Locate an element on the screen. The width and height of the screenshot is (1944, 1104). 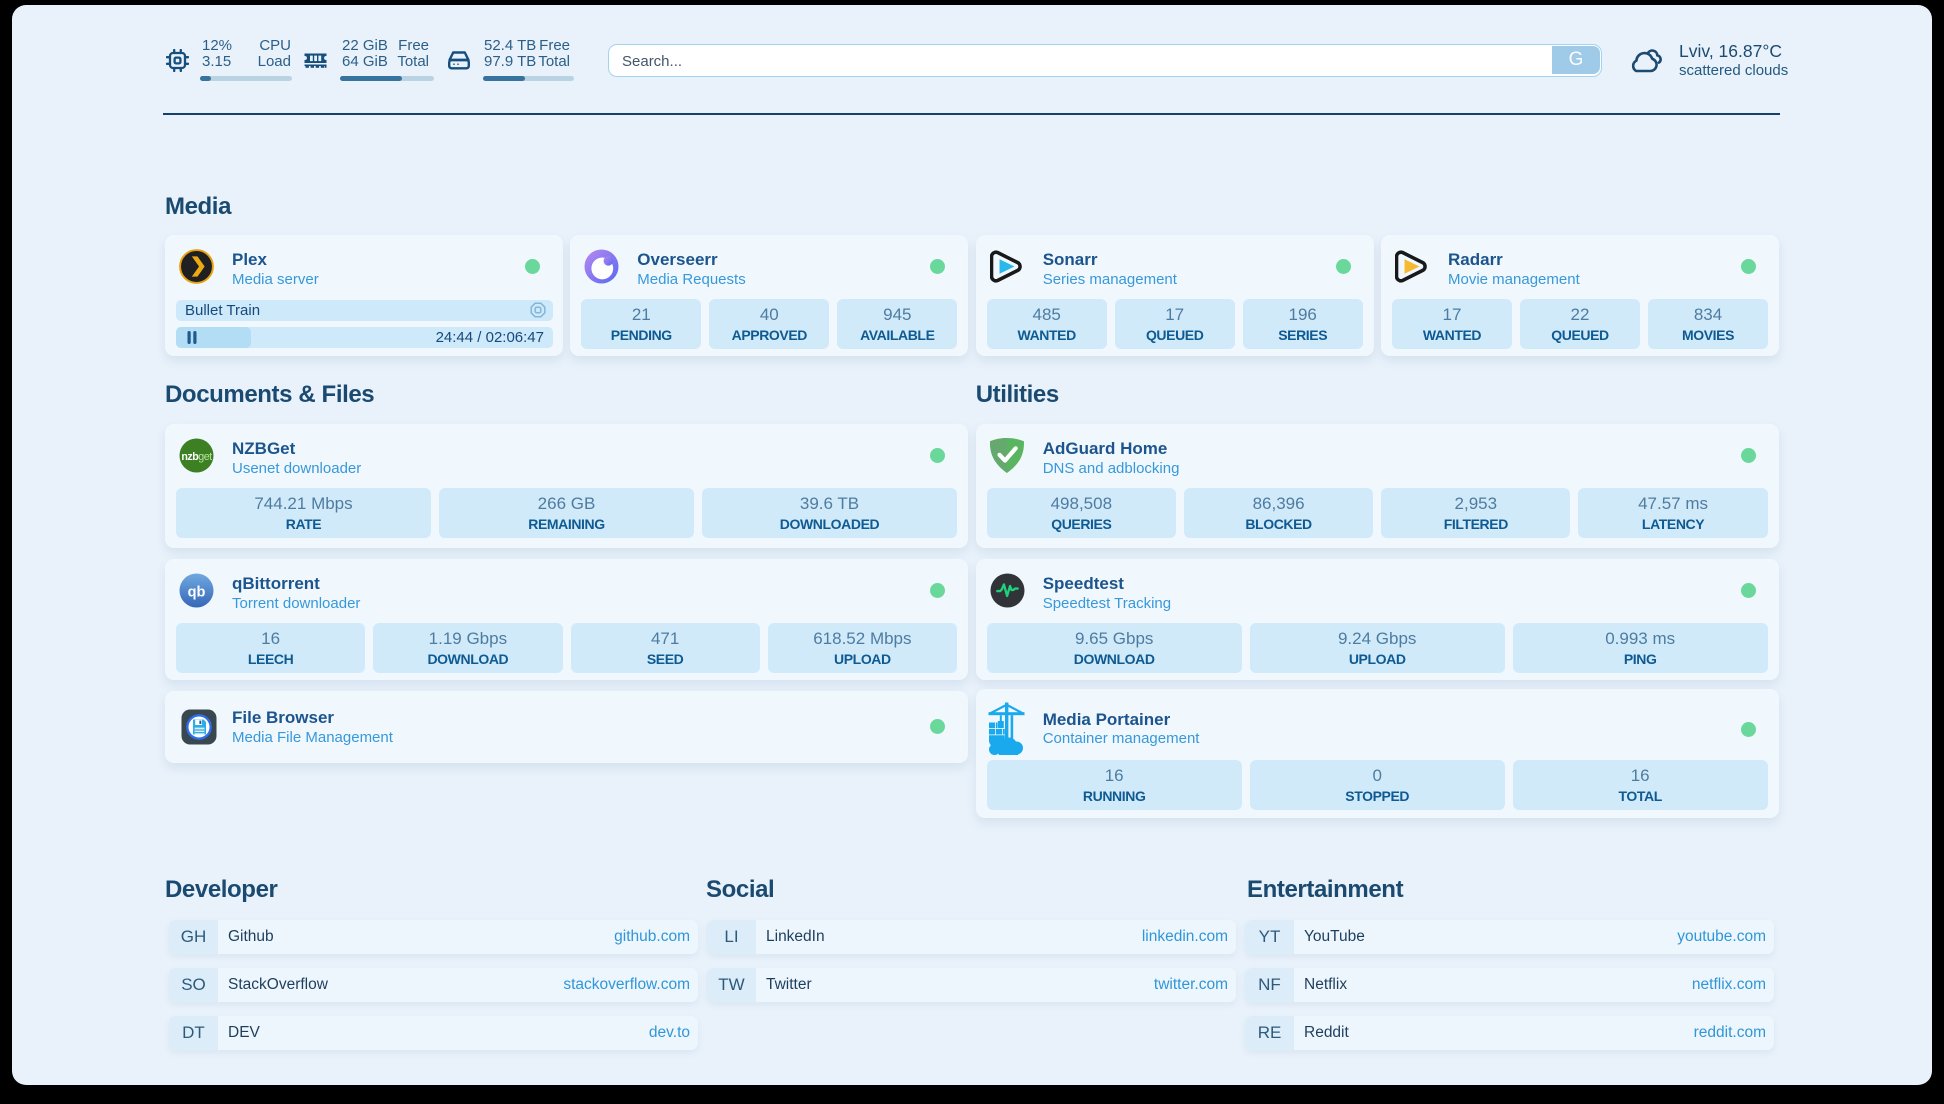
svg-text: nzbget is located at coordinates (196, 457).